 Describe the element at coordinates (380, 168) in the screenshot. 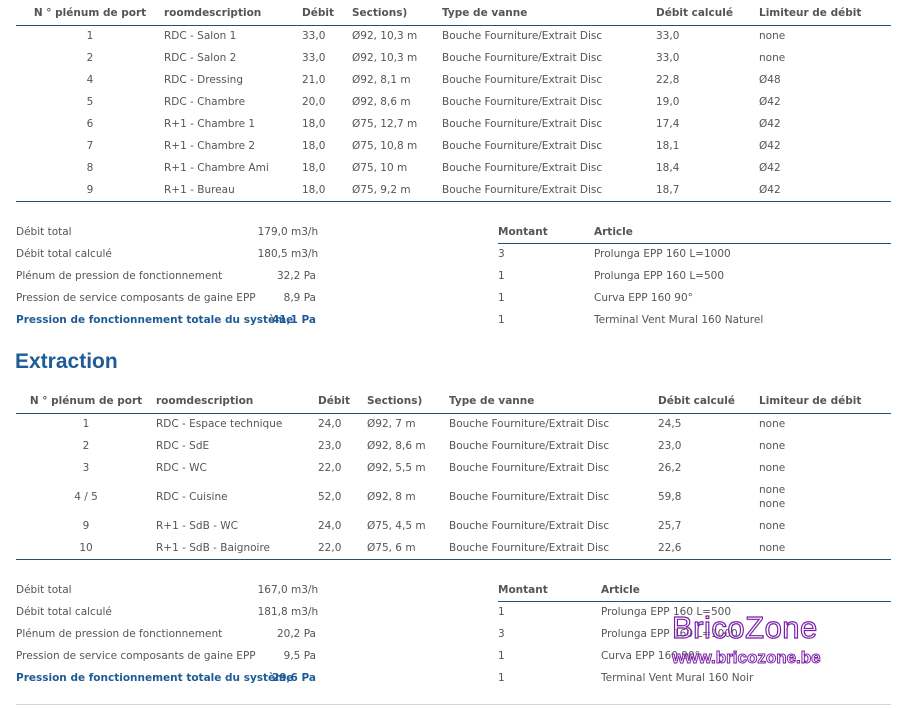

I see `cell-section: Ø75, 10 m` at that location.